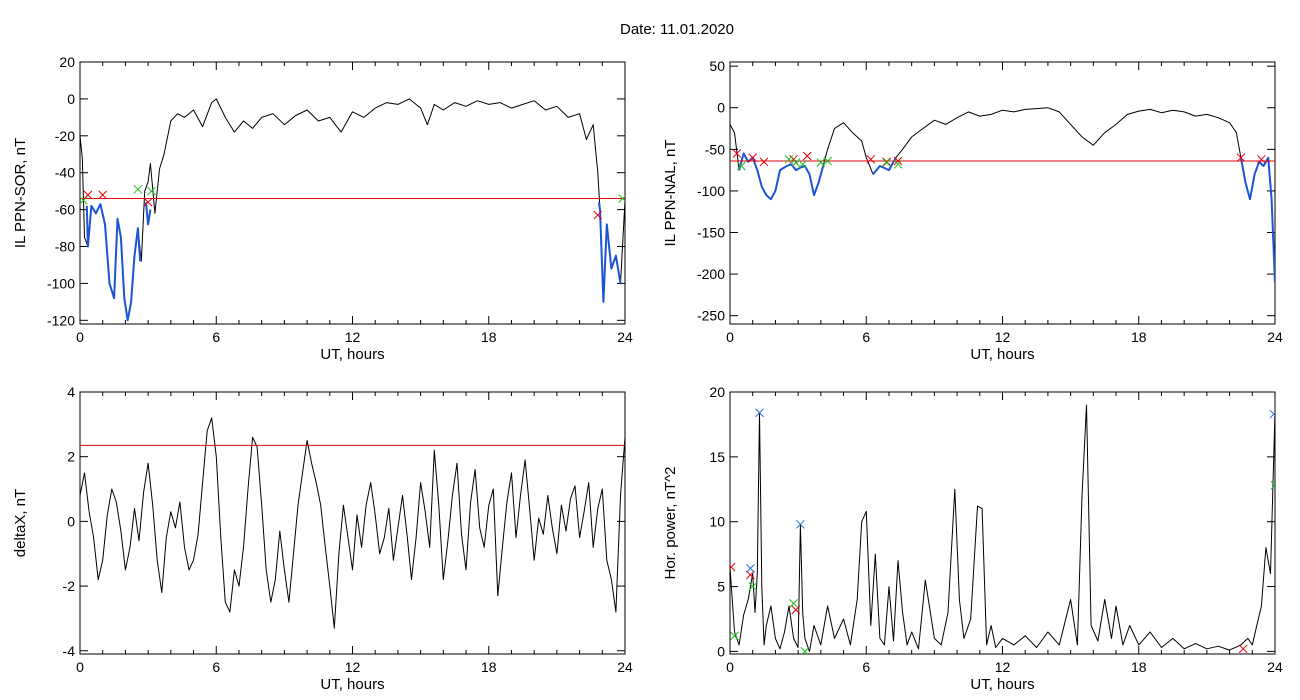 This screenshot has width=1300, height=700. Describe the element at coordinates (721, 587) in the screenshot. I see `y-tick-label: 5` at that location.